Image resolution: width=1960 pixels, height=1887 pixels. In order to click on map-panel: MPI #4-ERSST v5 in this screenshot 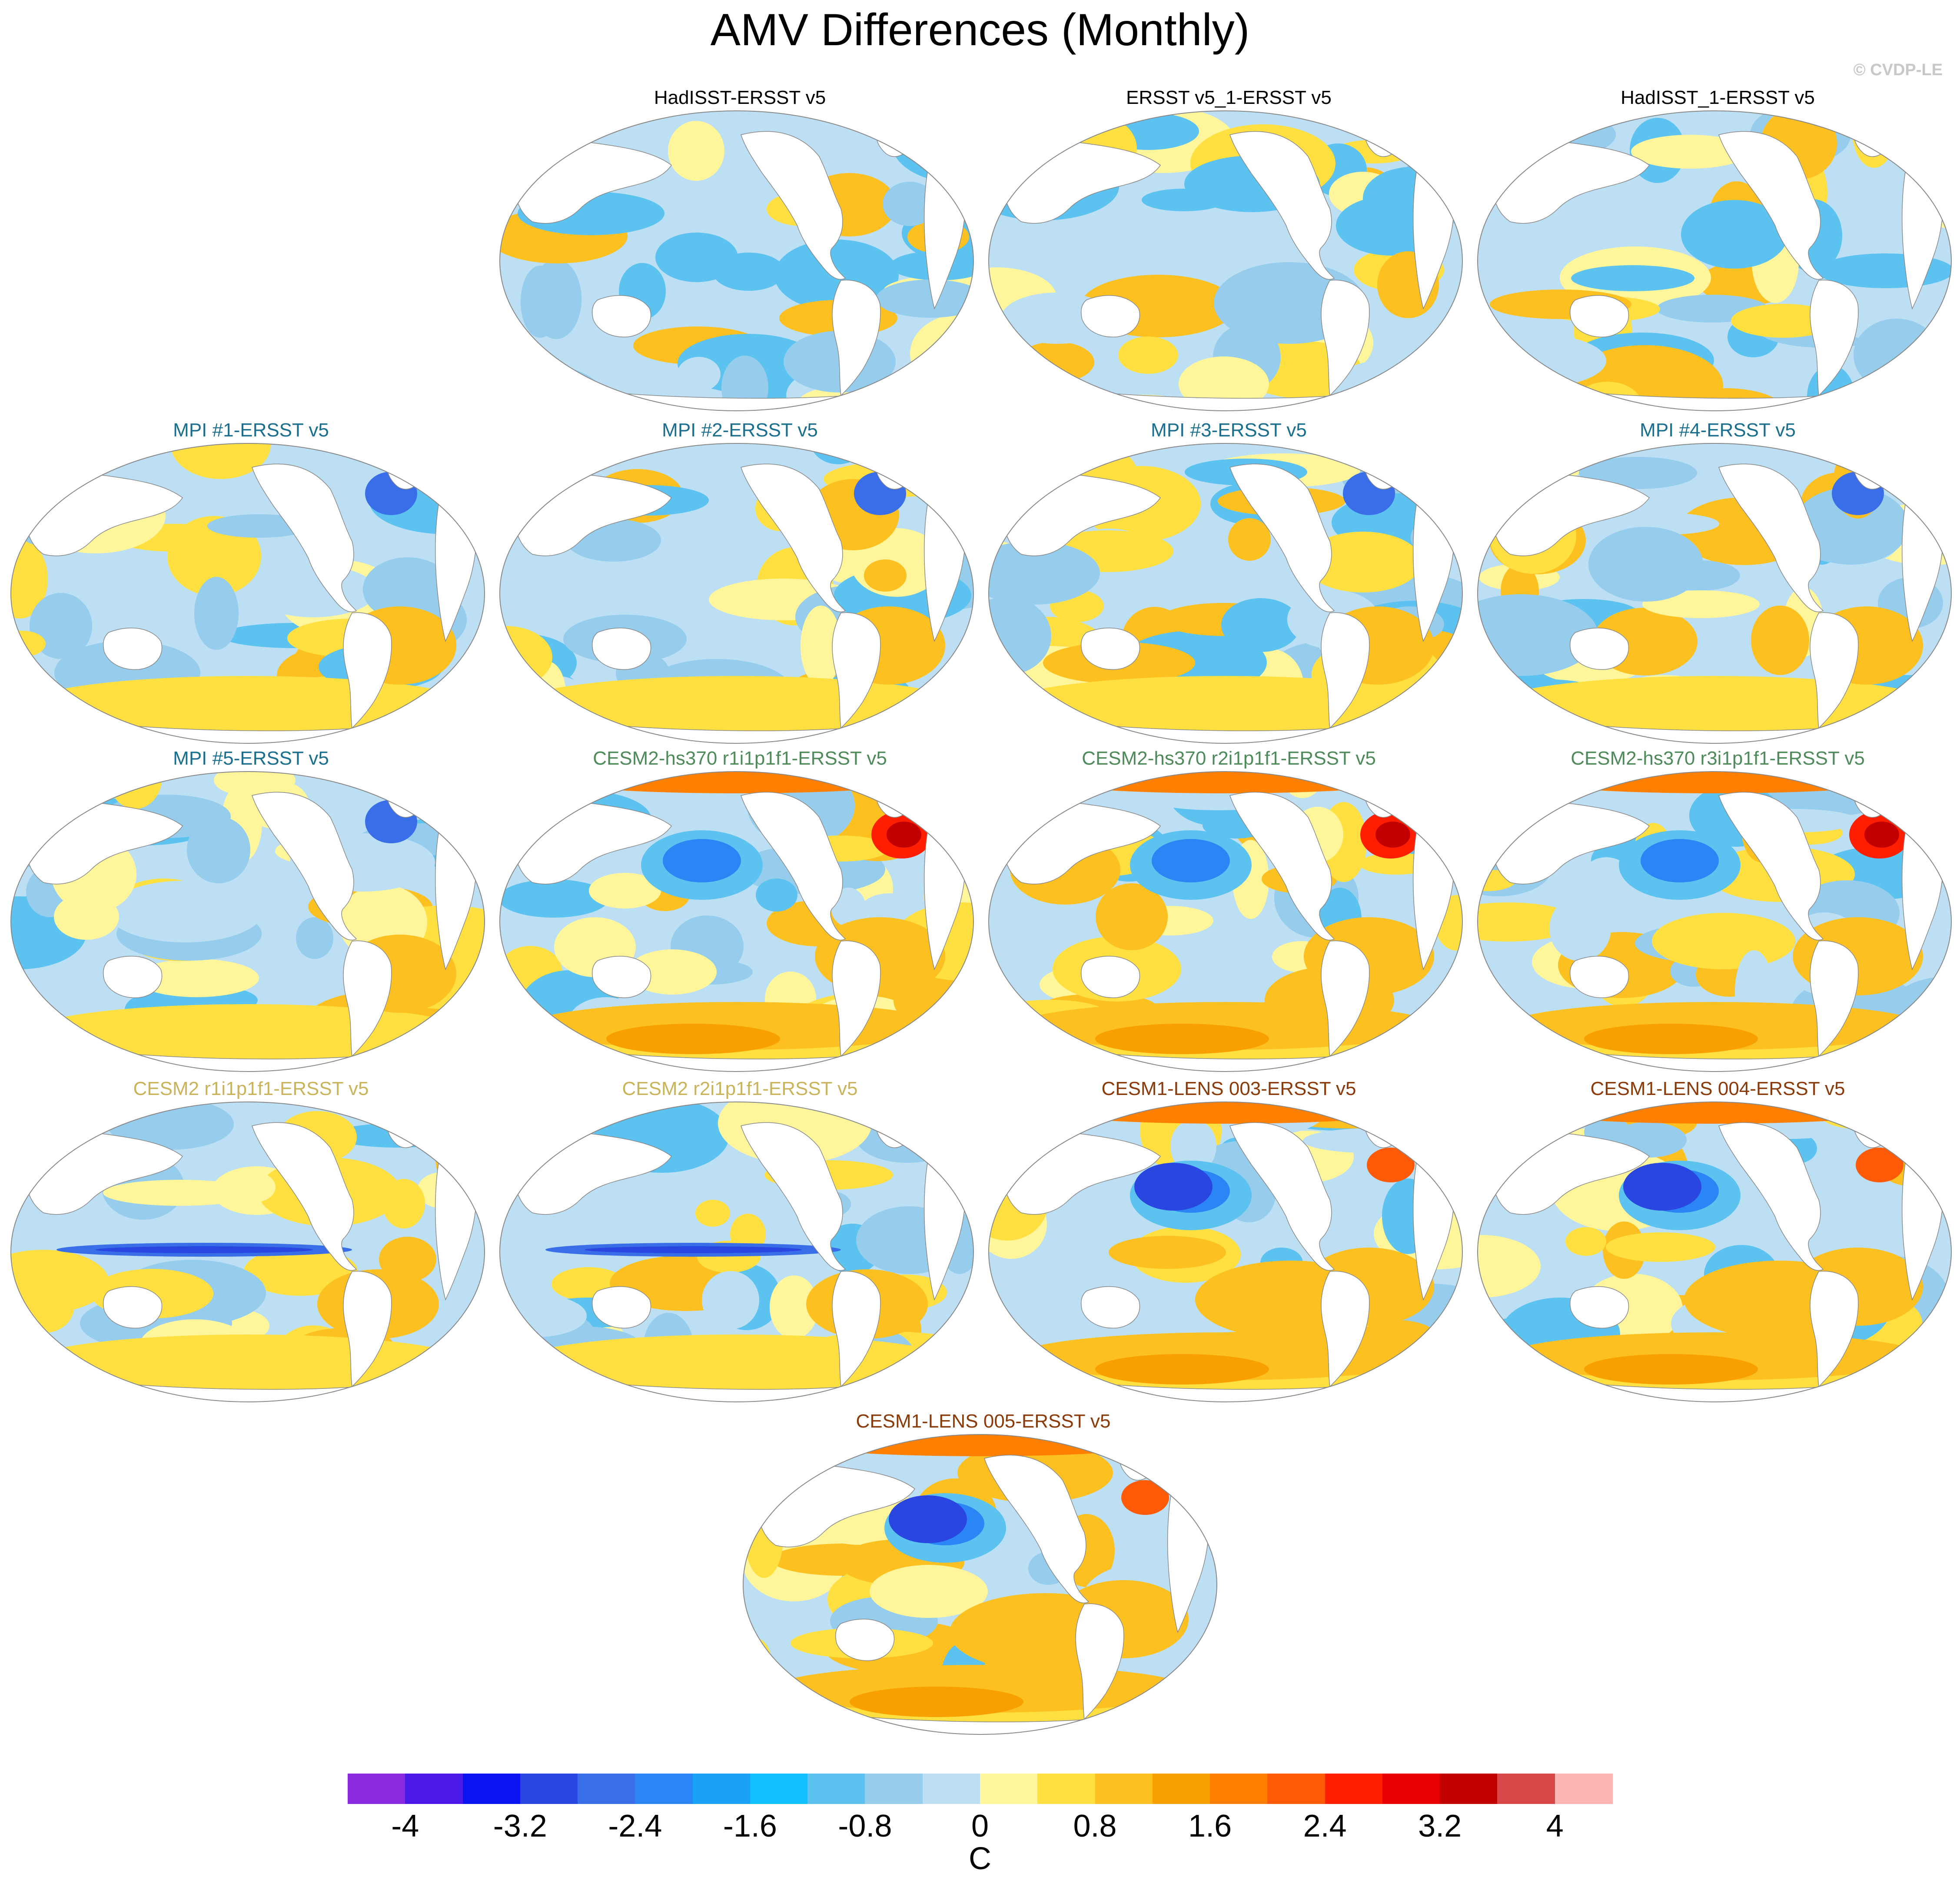, I will do `click(1716, 584)`.